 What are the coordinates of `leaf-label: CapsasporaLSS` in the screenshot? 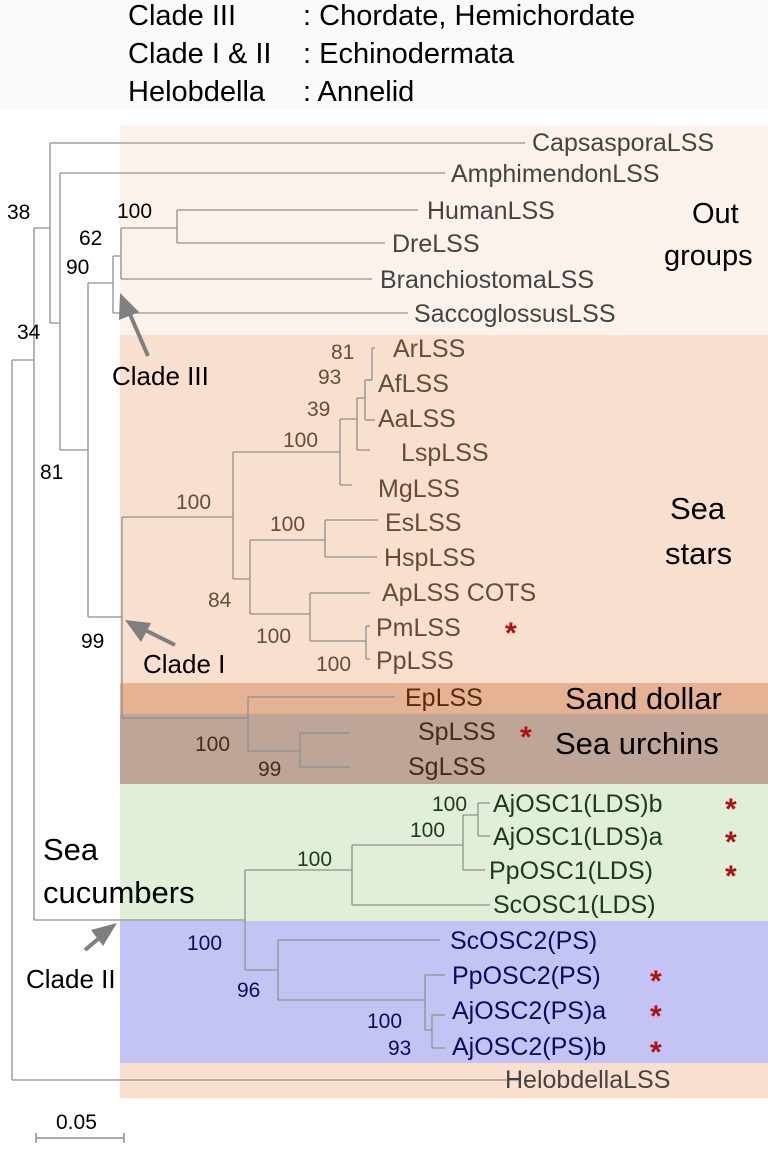 It's located at (623, 143).